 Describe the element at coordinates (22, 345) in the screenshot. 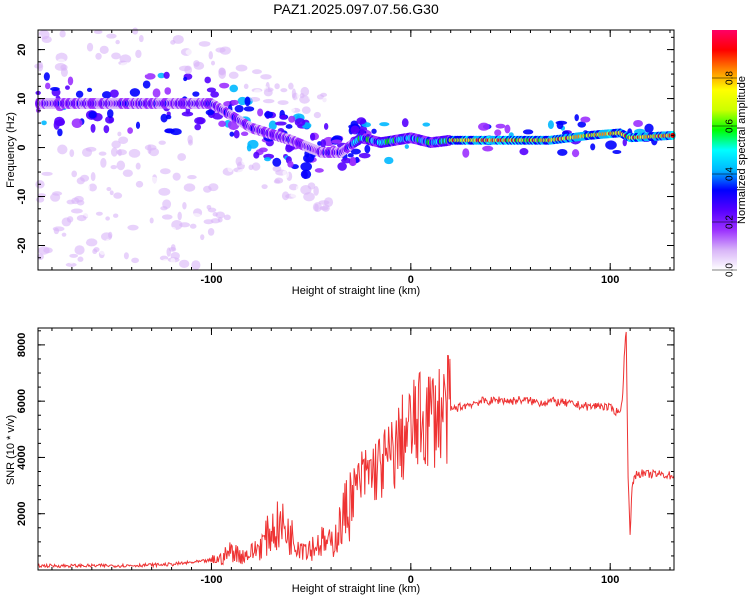

I see `snr-y-tick-label: 8000` at that location.